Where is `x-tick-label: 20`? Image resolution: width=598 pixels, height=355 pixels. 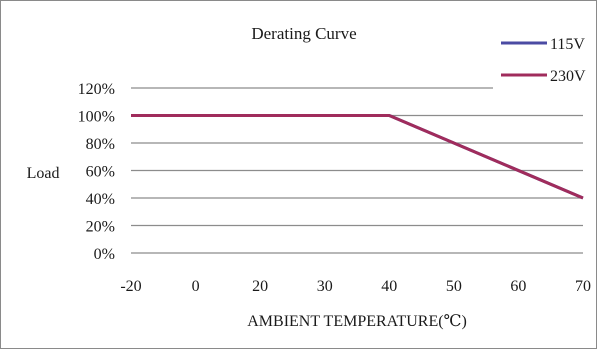 x-tick-label: 20 is located at coordinates (260, 286).